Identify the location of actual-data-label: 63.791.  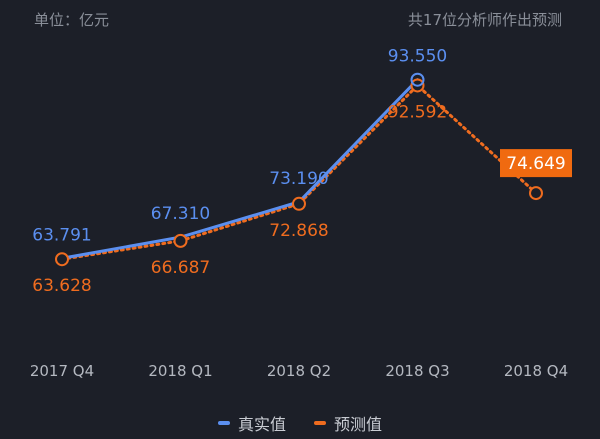
(61, 235).